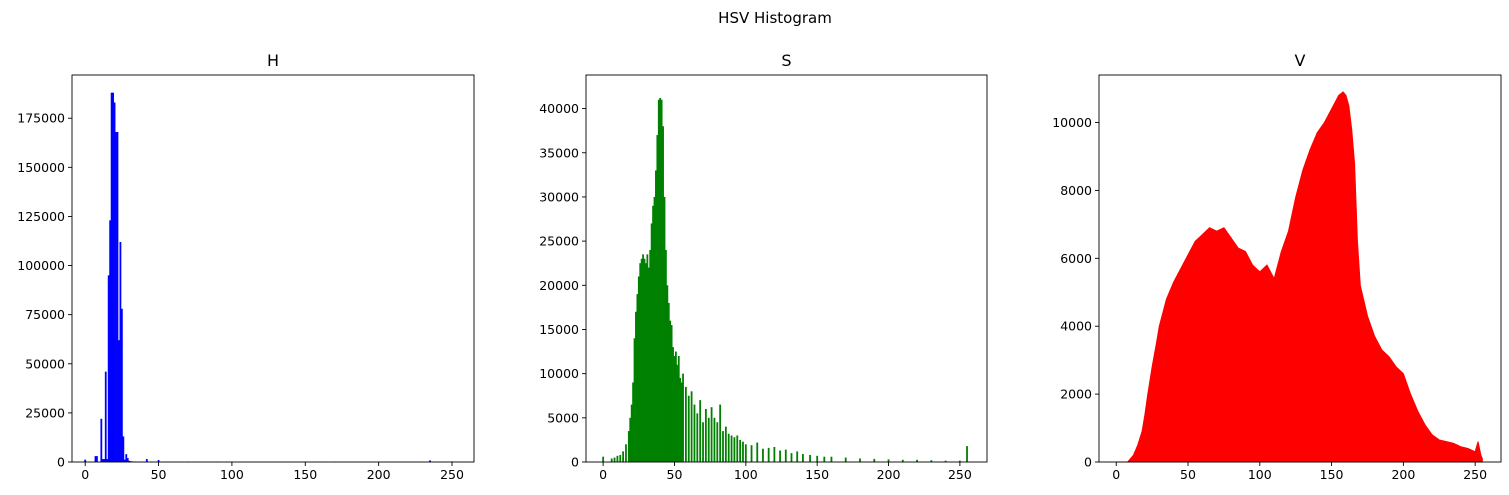 Image resolution: width=1509 pixels, height=495 pixels. I want to click on y-tick-label: 125000, so click(41, 216).